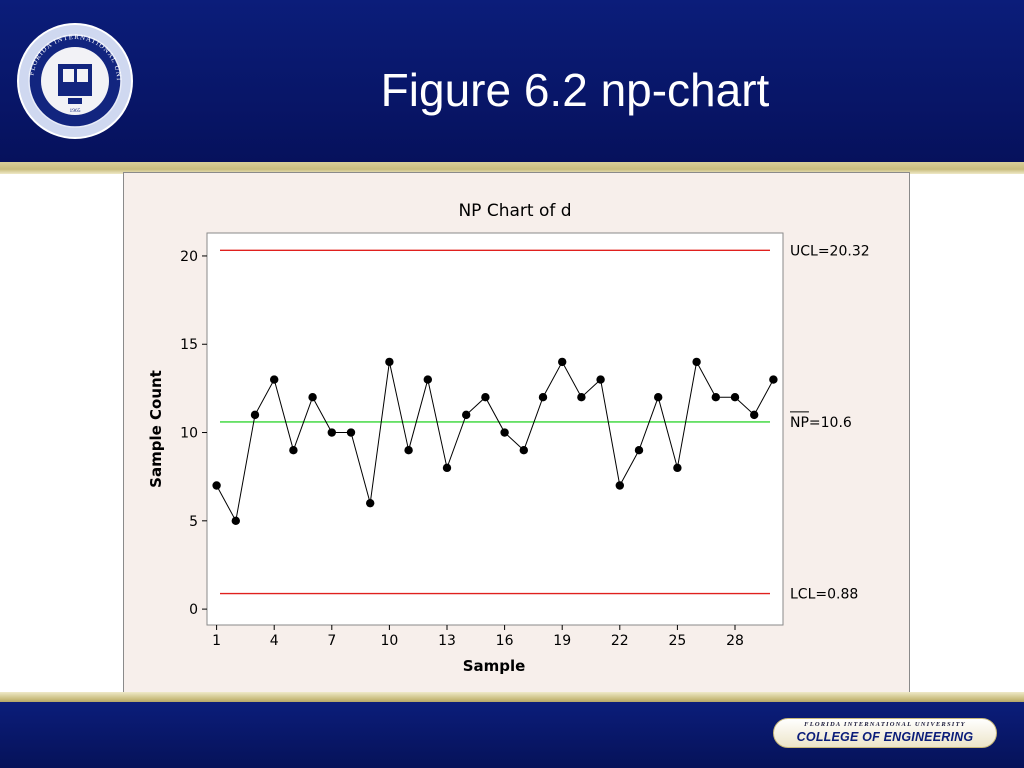 The width and height of the screenshot is (1024, 768). Describe the element at coordinates (512, 697) in the screenshot. I see `footer-gold-rule` at that location.